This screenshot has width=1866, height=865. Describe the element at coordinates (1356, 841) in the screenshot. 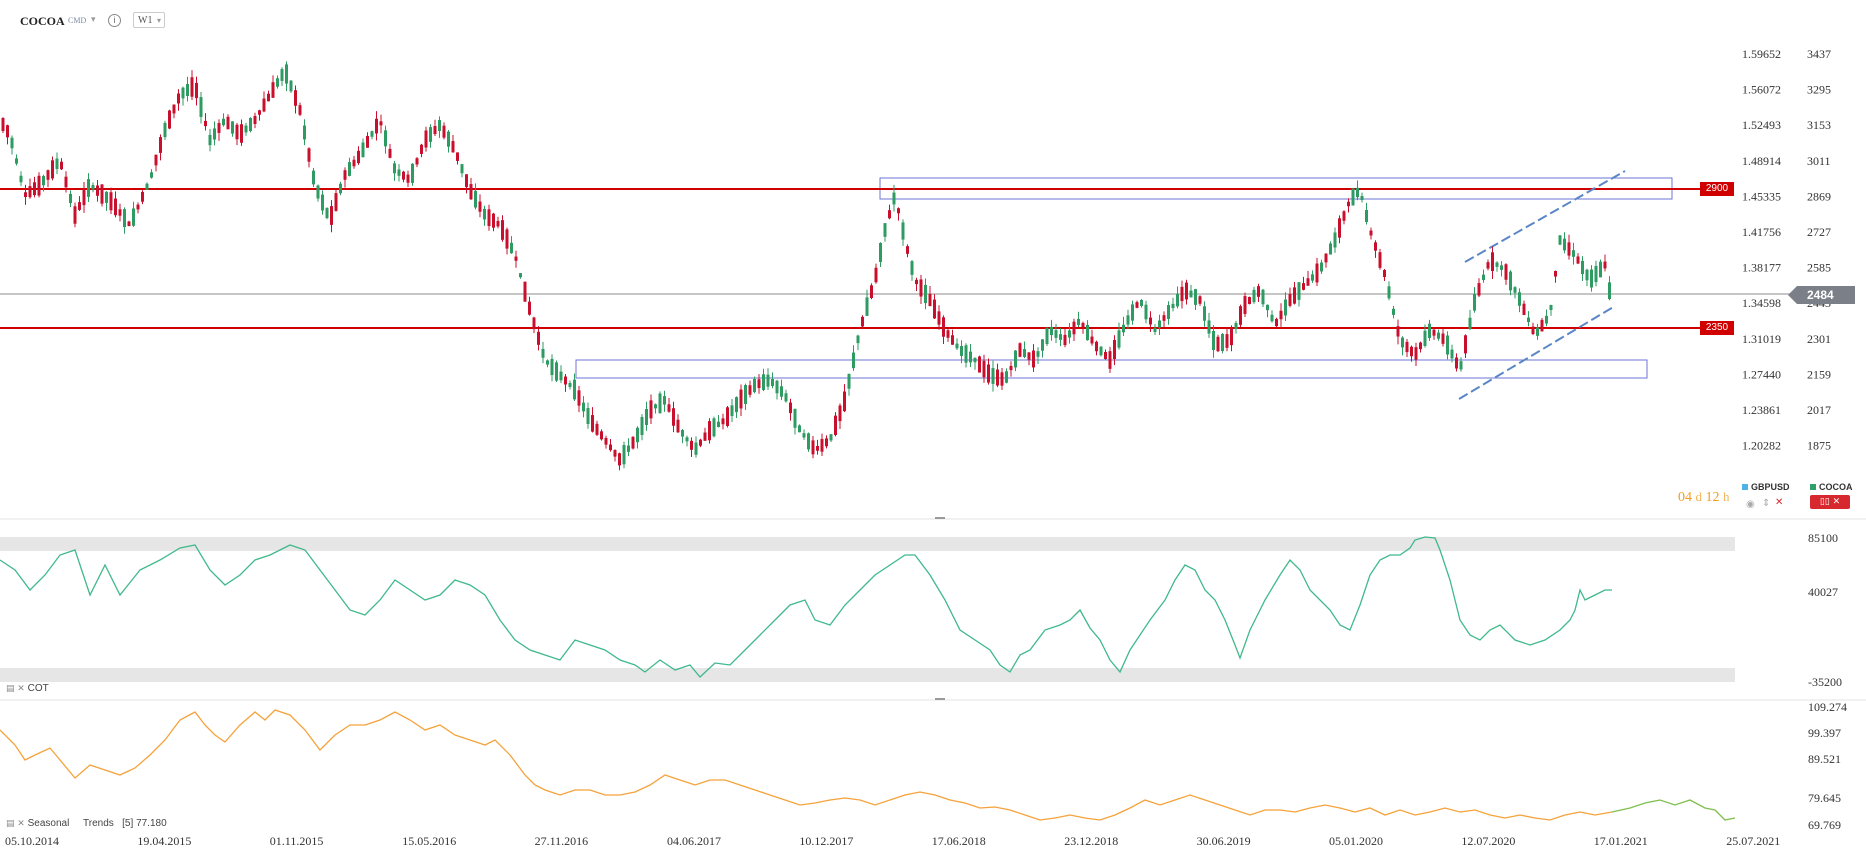

I see `time-tick-label: 05.01.2020` at that location.